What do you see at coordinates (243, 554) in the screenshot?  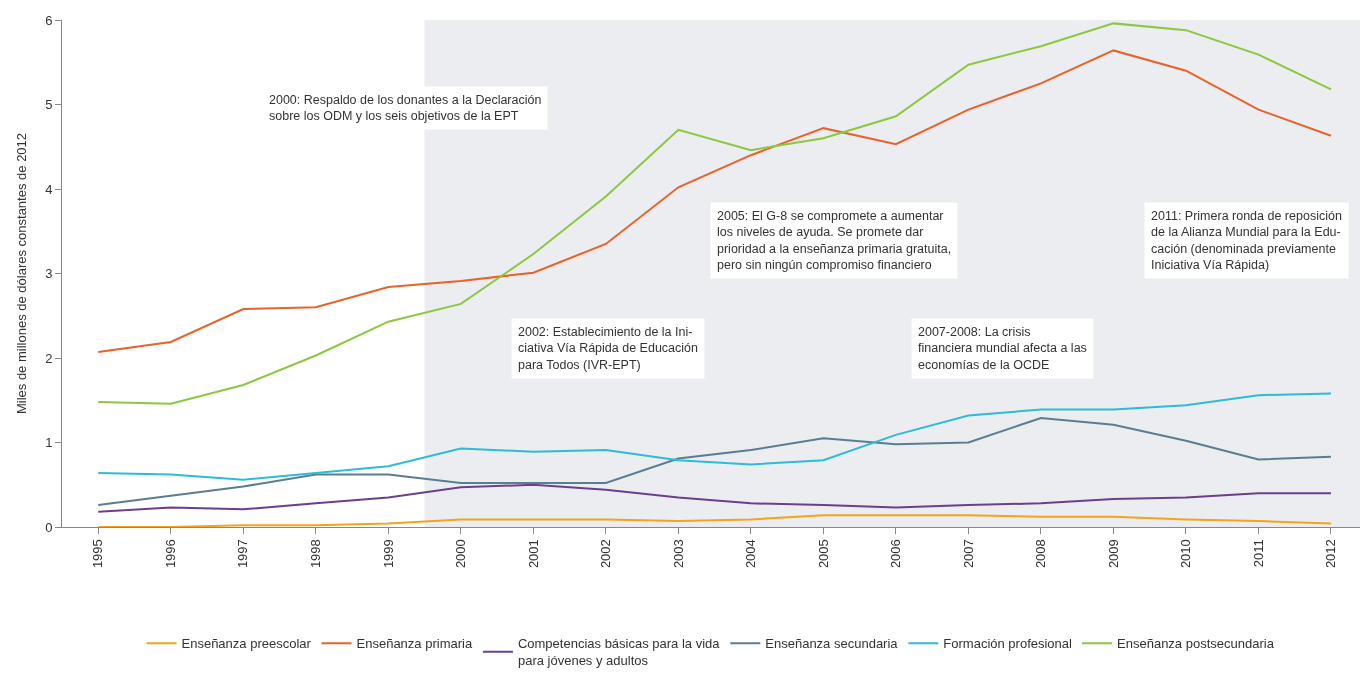 I see `x-tick-label: 1997` at bounding box center [243, 554].